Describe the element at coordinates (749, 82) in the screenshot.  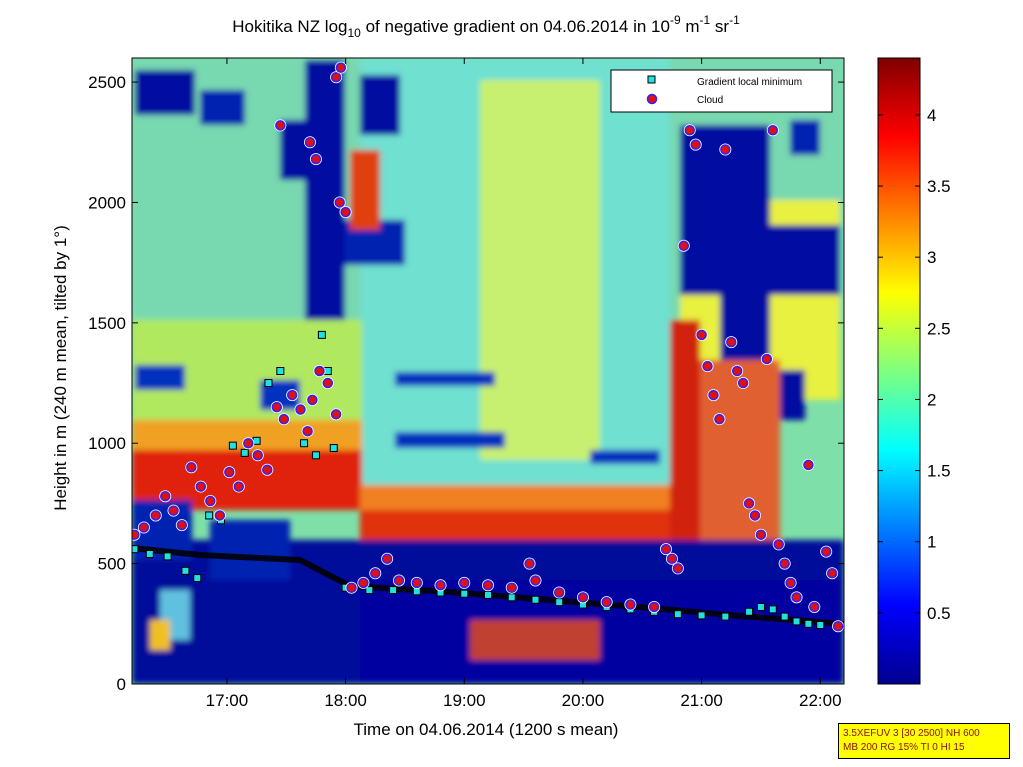
I see `legend-gradient-label: Gradient local minimum` at that location.